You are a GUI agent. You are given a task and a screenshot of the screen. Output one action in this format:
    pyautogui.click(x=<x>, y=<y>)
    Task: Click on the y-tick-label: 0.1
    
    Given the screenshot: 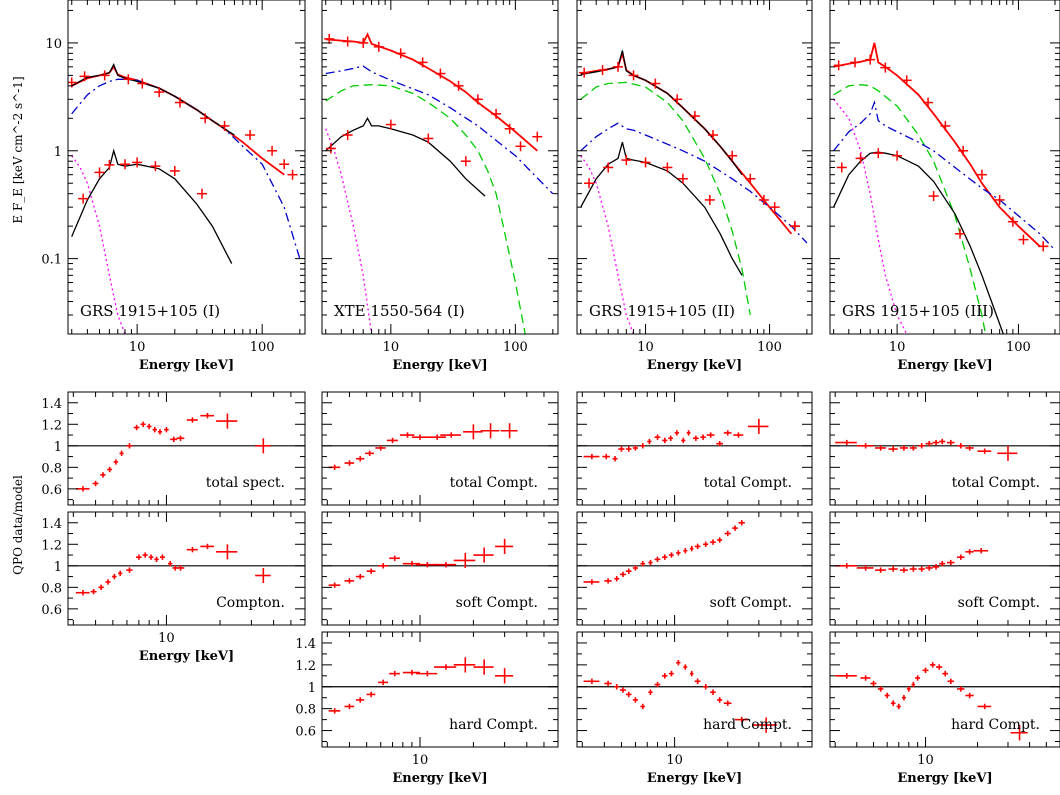 What is the action you would take?
    pyautogui.click(x=51, y=260)
    